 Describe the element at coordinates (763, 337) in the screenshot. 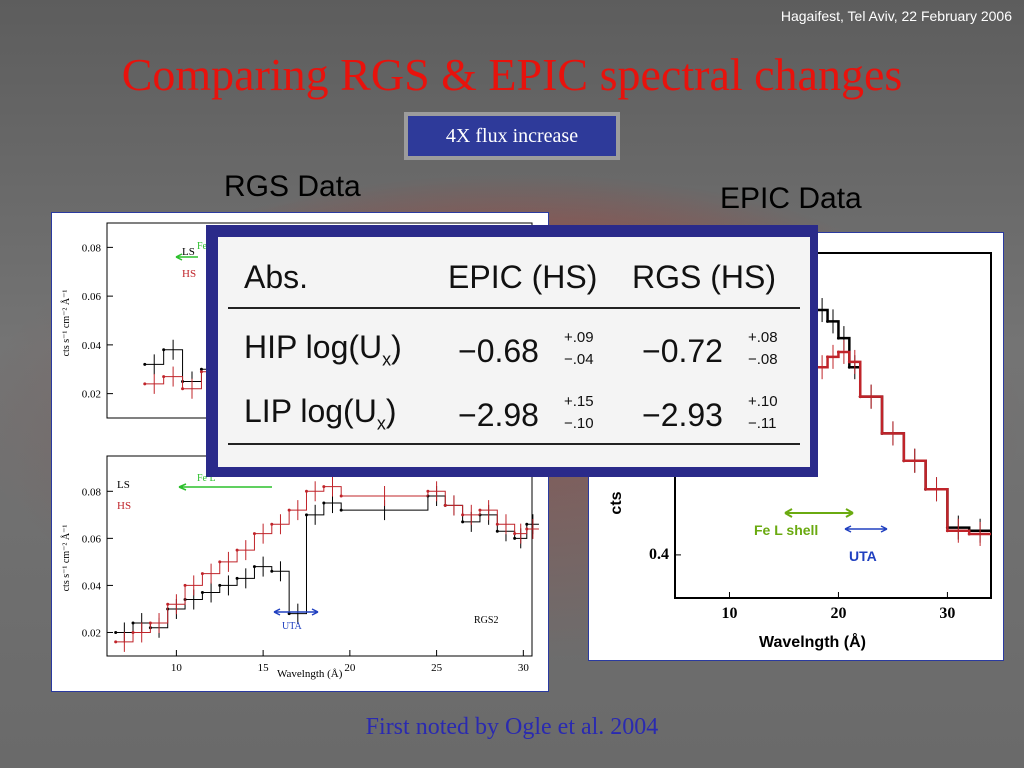

I see `table-cell-upper: +.08` at that location.